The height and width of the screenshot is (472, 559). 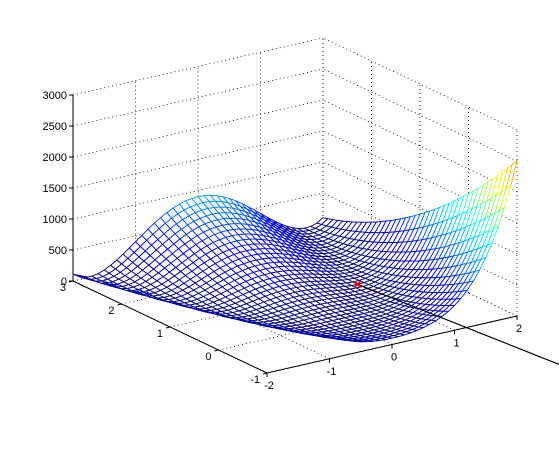 I want to click on x-tick-label-1: -1, so click(x=332, y=372).